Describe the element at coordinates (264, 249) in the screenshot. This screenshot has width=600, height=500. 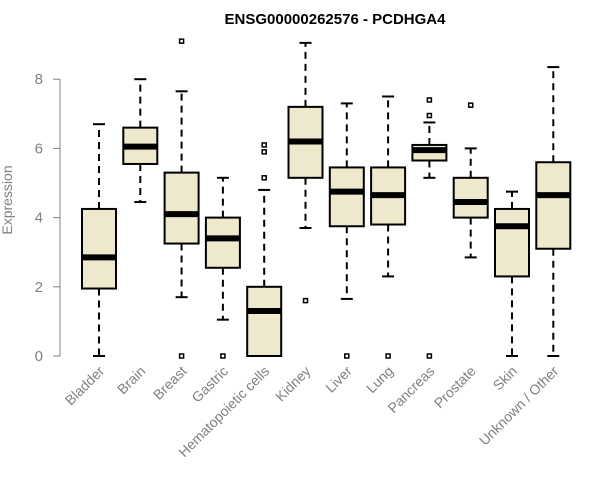
I see `box-hematopoietic-cells` at that location.